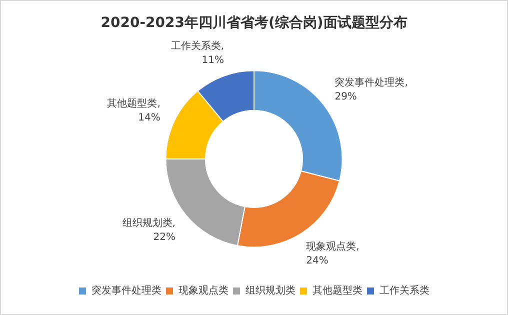  I want to click on data-label: 现象观点类, 24%, so click(333, 253).